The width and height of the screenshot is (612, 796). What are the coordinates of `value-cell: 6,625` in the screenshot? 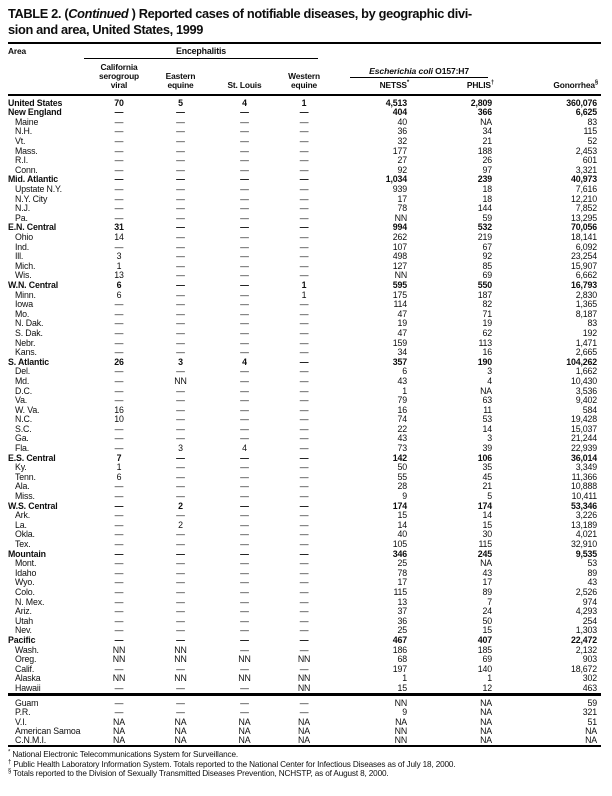 It's located at (586, 112).